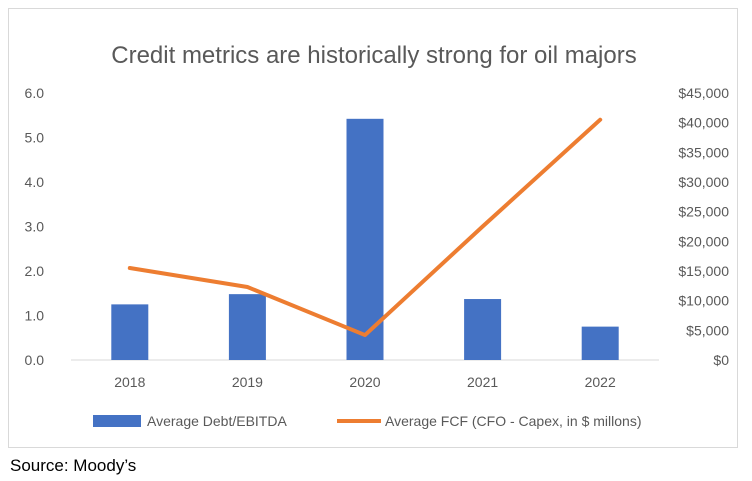 The height and width of the screenshot is (481, 752). Describe the element at coordinates (35, 182) in the screenshot. I see `left-tick-label: 4.0` at that location.